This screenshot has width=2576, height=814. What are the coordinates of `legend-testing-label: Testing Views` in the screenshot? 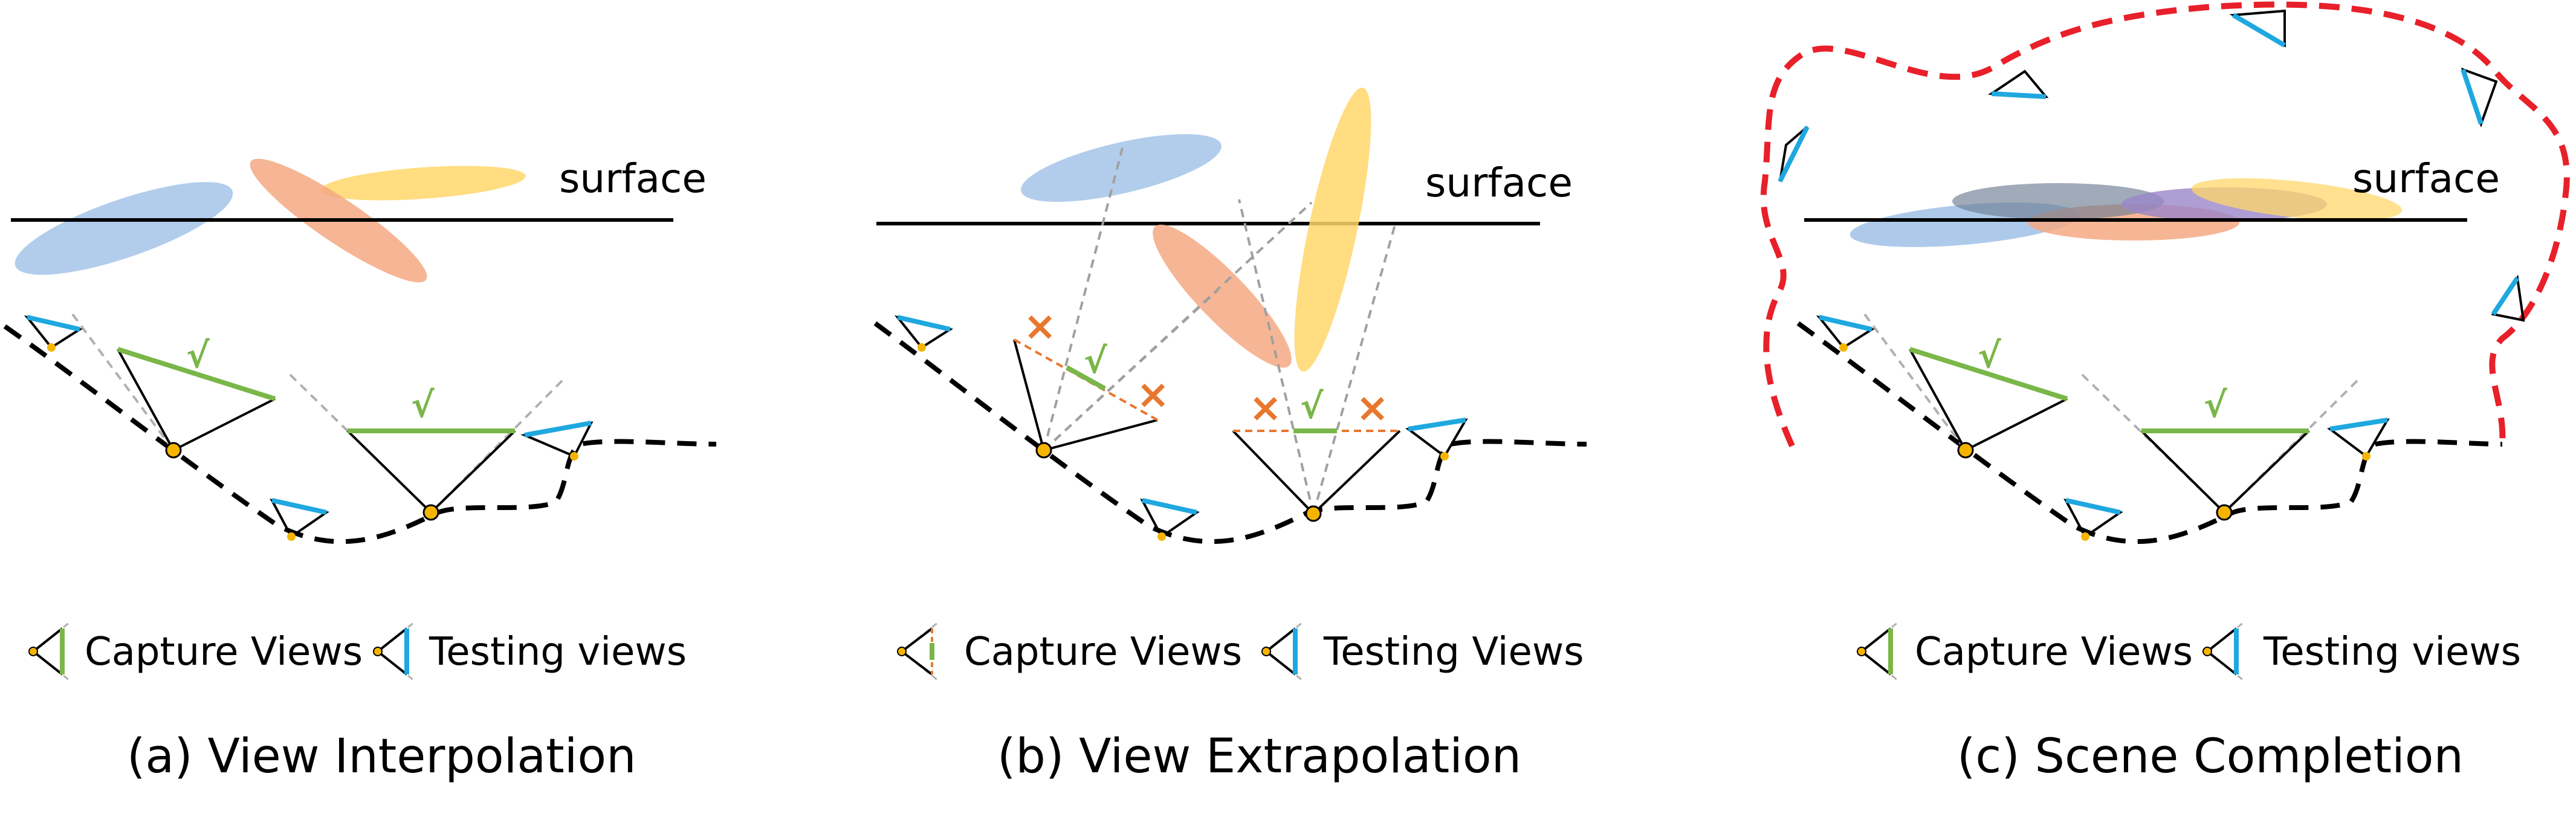 It's located at (1453, 652).